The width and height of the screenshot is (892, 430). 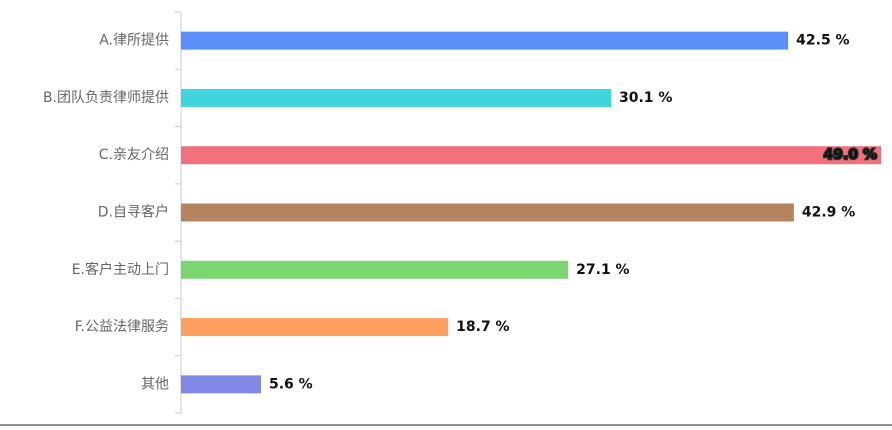 What do you see at coordinates (134, 41) in the screenshot?
I see `category-label: A.律所提供` at bounding box center [134, 41].